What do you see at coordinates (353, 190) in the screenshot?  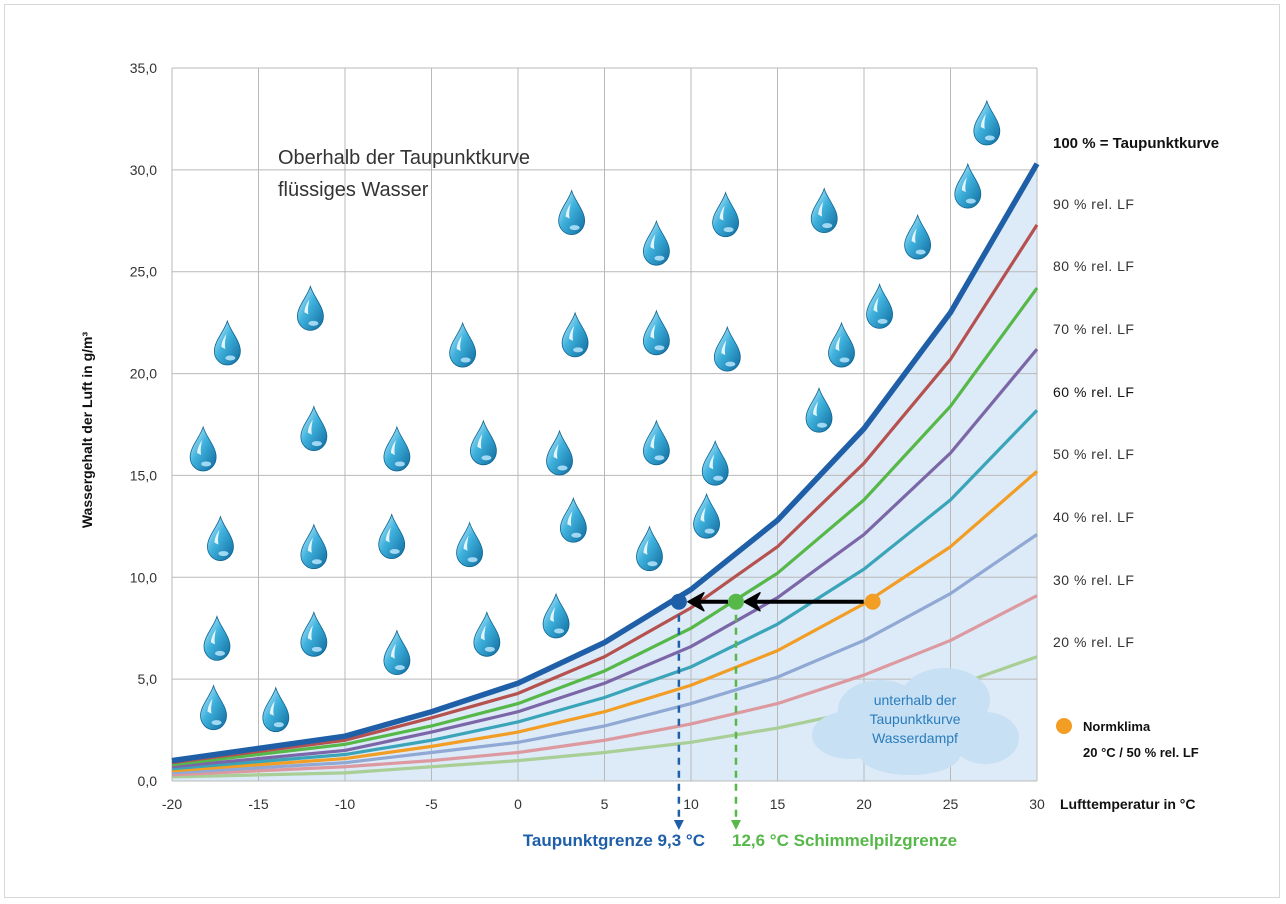 I see `above-text-2: flüssiges Wasser` at bounding box center [353, 190].